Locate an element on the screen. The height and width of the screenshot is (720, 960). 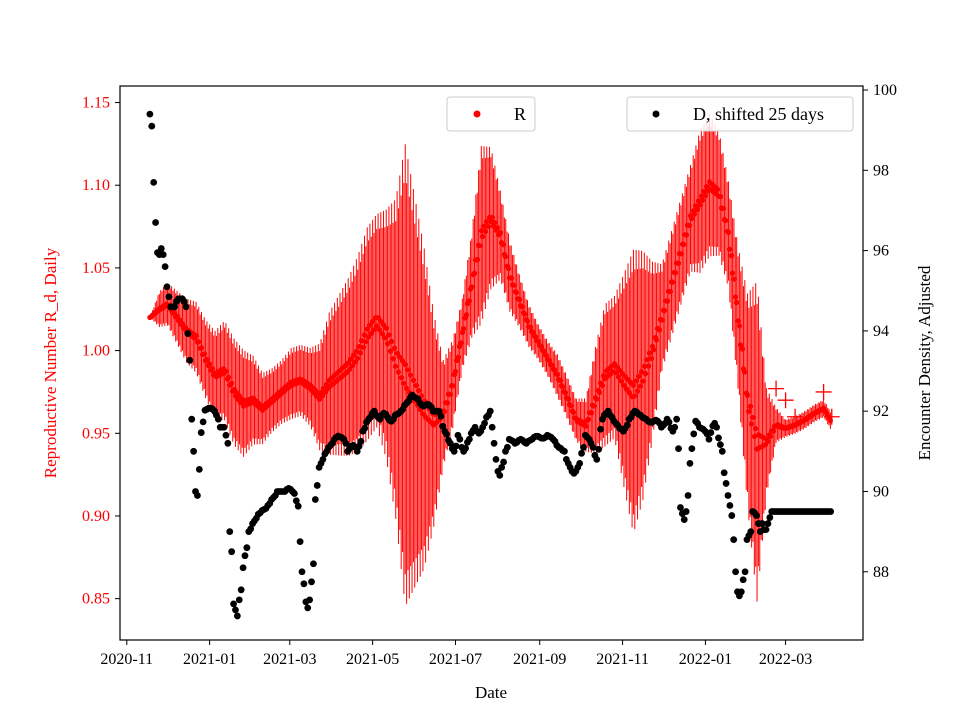
legend-d: D, shifted 25 days is located at coordinates (740, 114).